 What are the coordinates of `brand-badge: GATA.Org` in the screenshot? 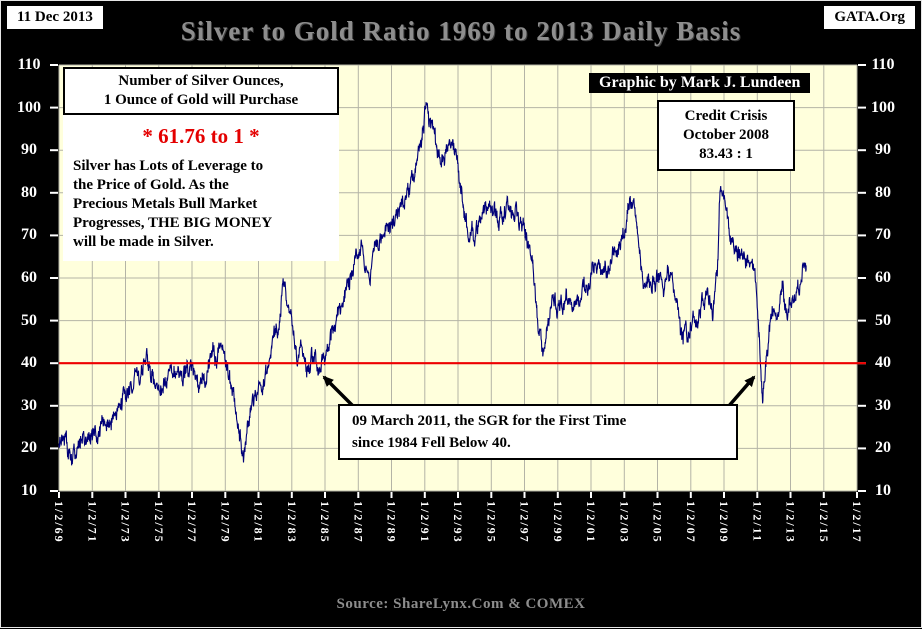 It's located at (869, 17).